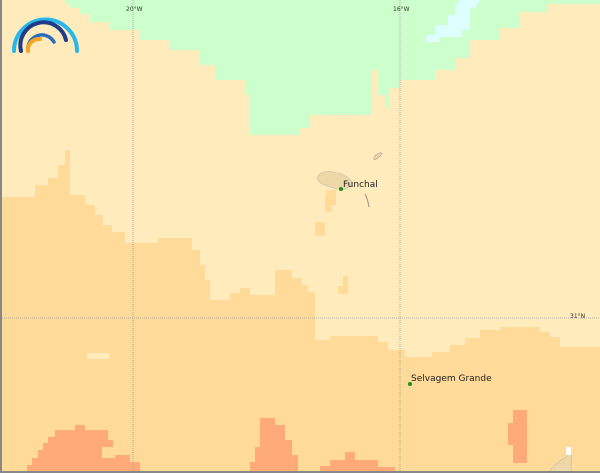 The width and height of the screenshot is (600, 473). What do you see at coordinates (45, 35) in the screenshot?
I see `rainbow-arcs-logo` at bounding box center [45, 35].